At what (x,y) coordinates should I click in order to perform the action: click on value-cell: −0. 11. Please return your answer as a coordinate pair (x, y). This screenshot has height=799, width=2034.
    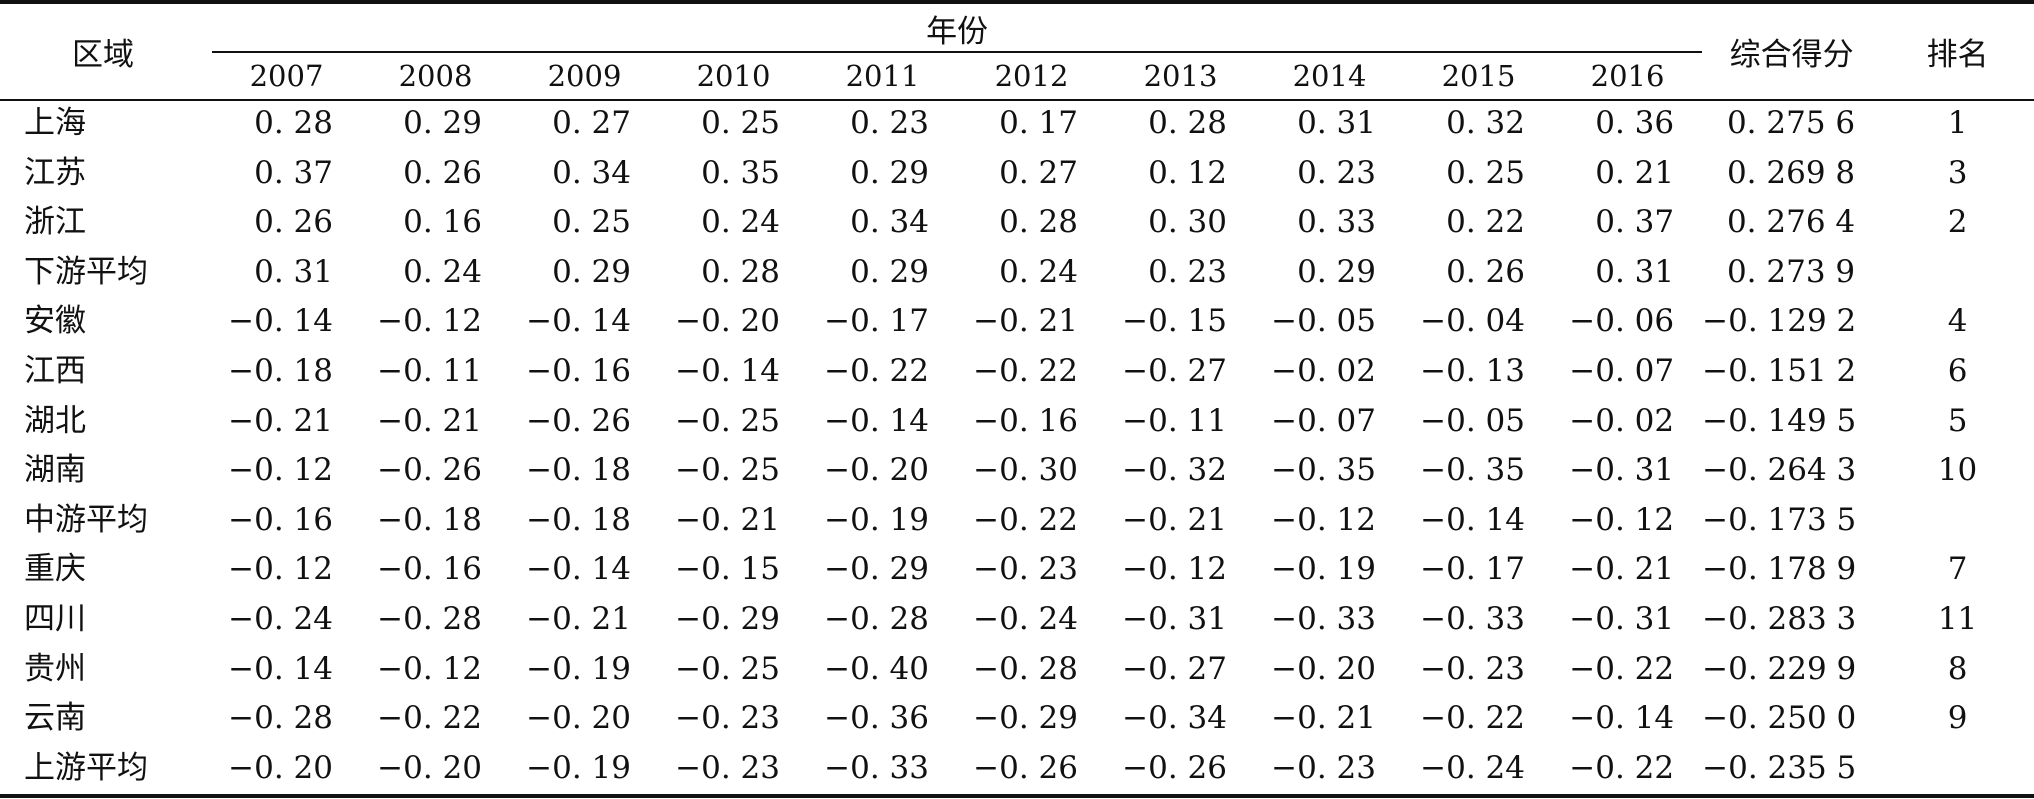
    Looking at the image, I should click on (429, 370).